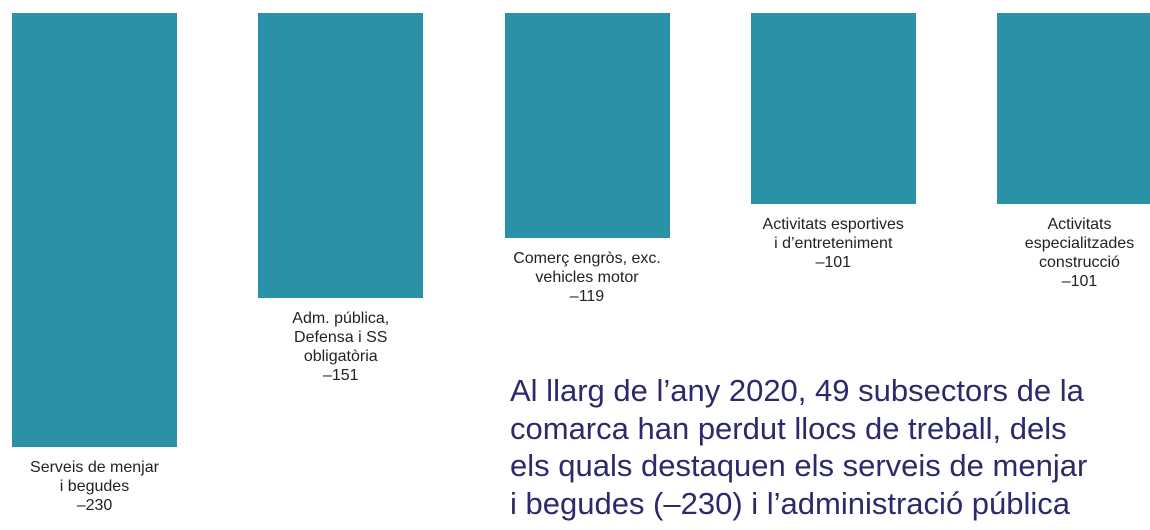 The image size is (1150, 530). I want to click on bar-label: Comerç engròs, exc. vehicles motor –119, so click(587, 277).